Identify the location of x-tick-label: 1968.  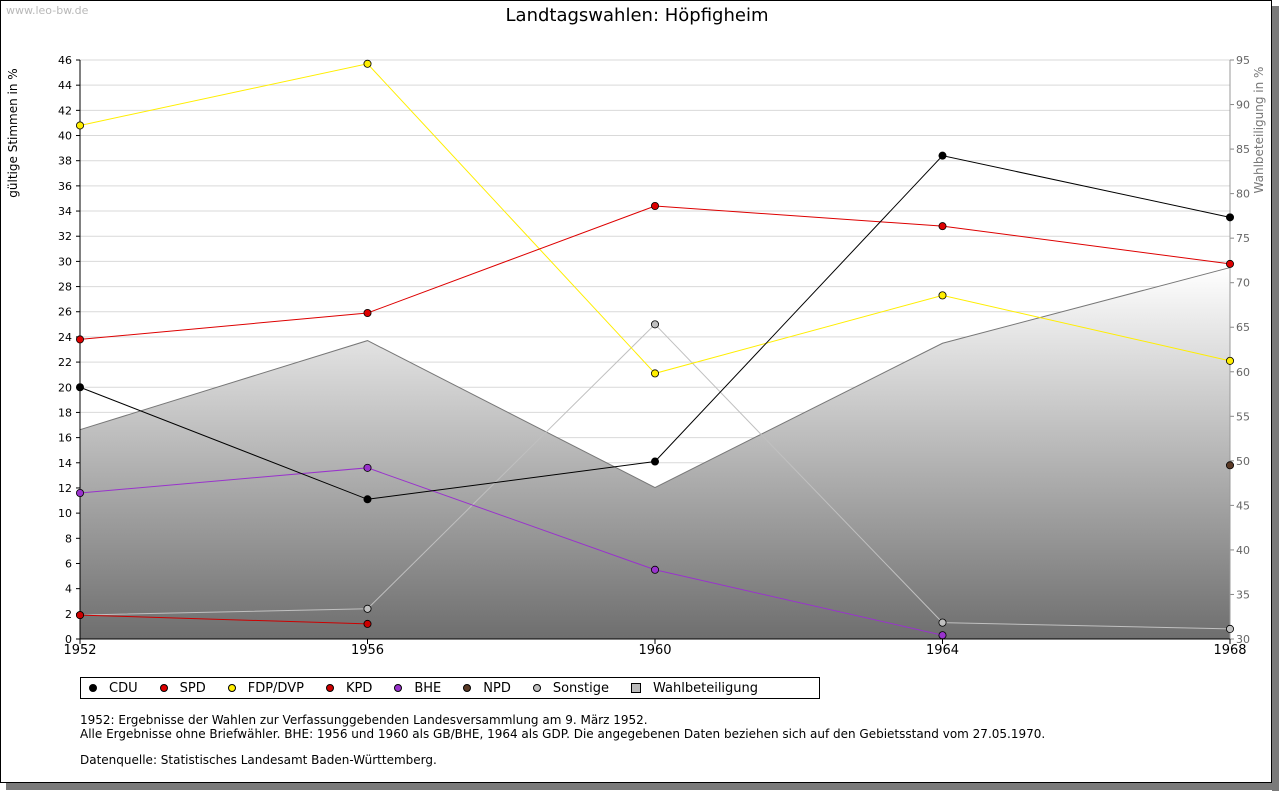
(1229, 650).